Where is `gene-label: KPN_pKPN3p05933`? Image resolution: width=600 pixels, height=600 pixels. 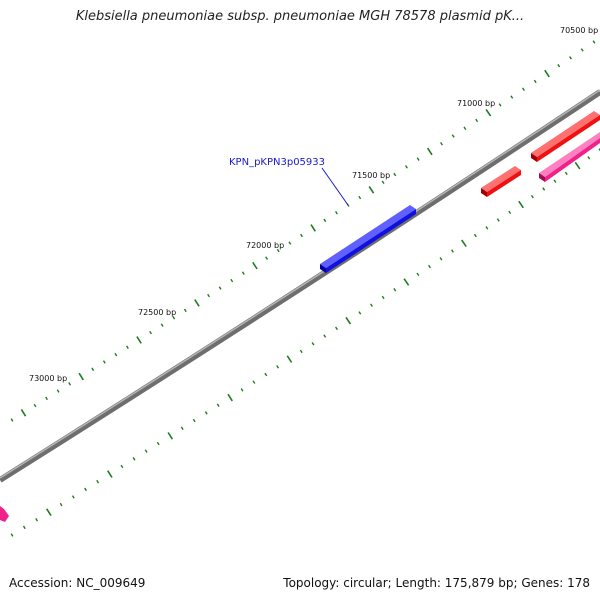
gene-label: KPN_pKPN3p05933 is located at coordinates (277, 162).